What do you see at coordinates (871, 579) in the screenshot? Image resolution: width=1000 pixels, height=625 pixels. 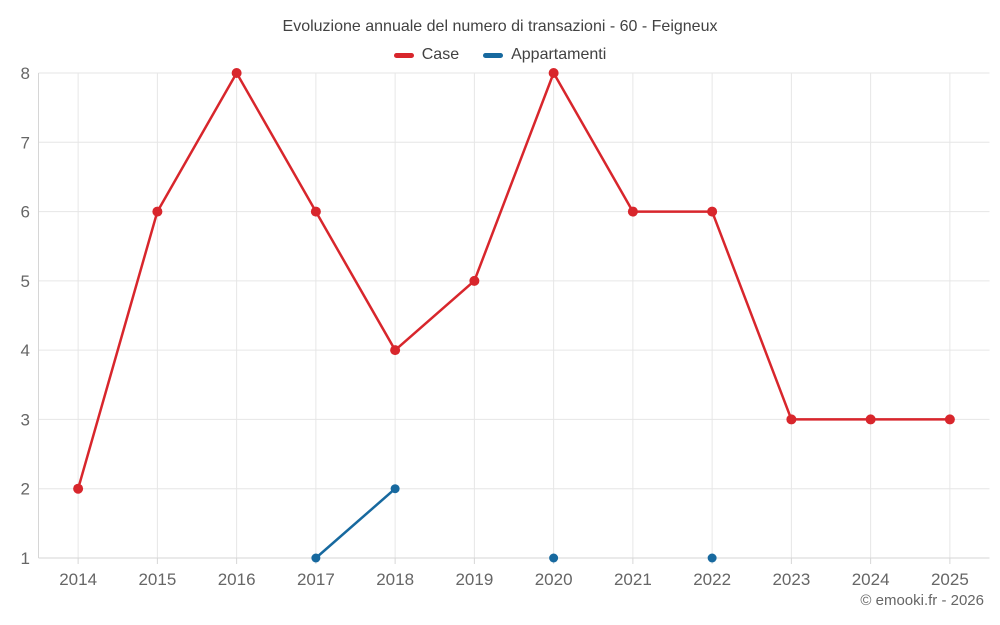 I see `x-axis-label: 2024` at bounding box center [871, 579].